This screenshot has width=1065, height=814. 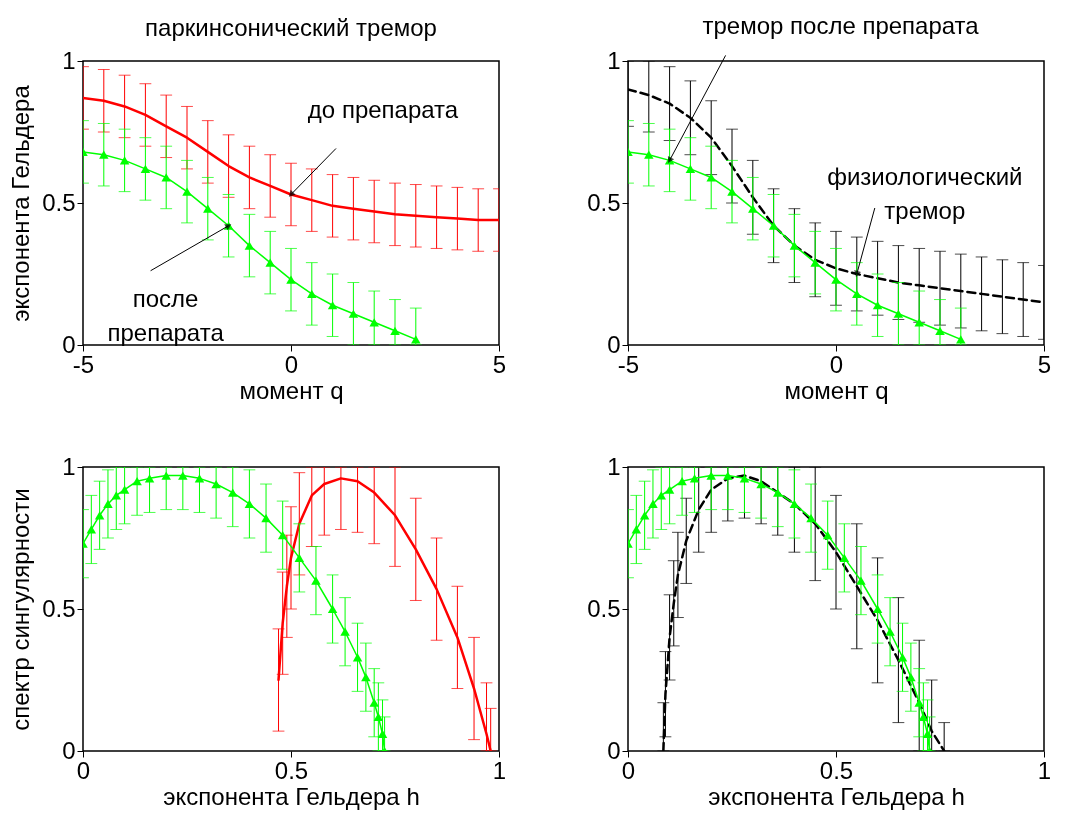 What do you see at coordinates (383, 110) in the screenshot?
I see `annotation: до препарата` at bounding box center [383, 110].